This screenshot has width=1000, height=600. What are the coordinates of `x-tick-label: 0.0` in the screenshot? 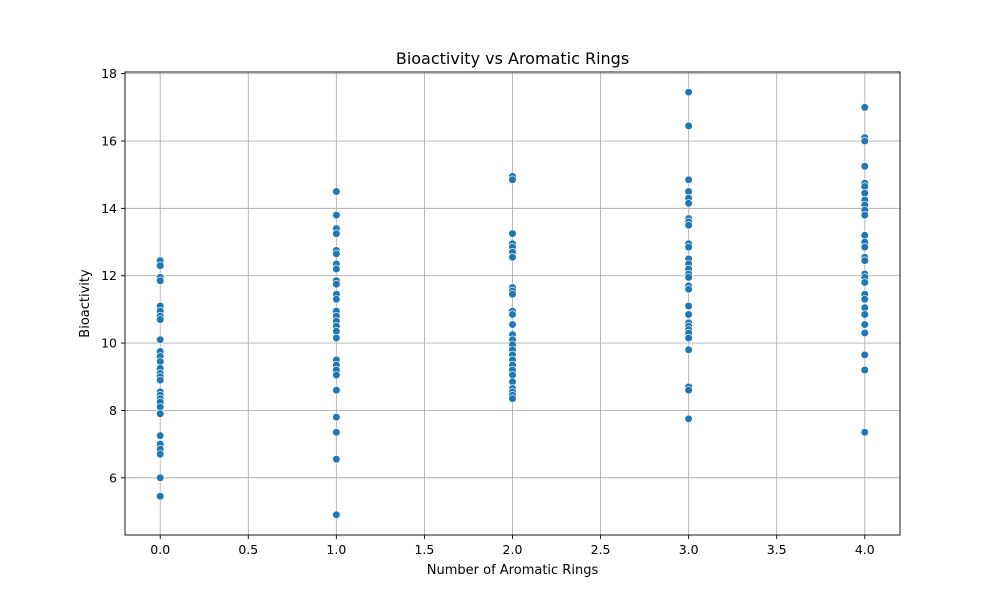 It's located at (160, 549).